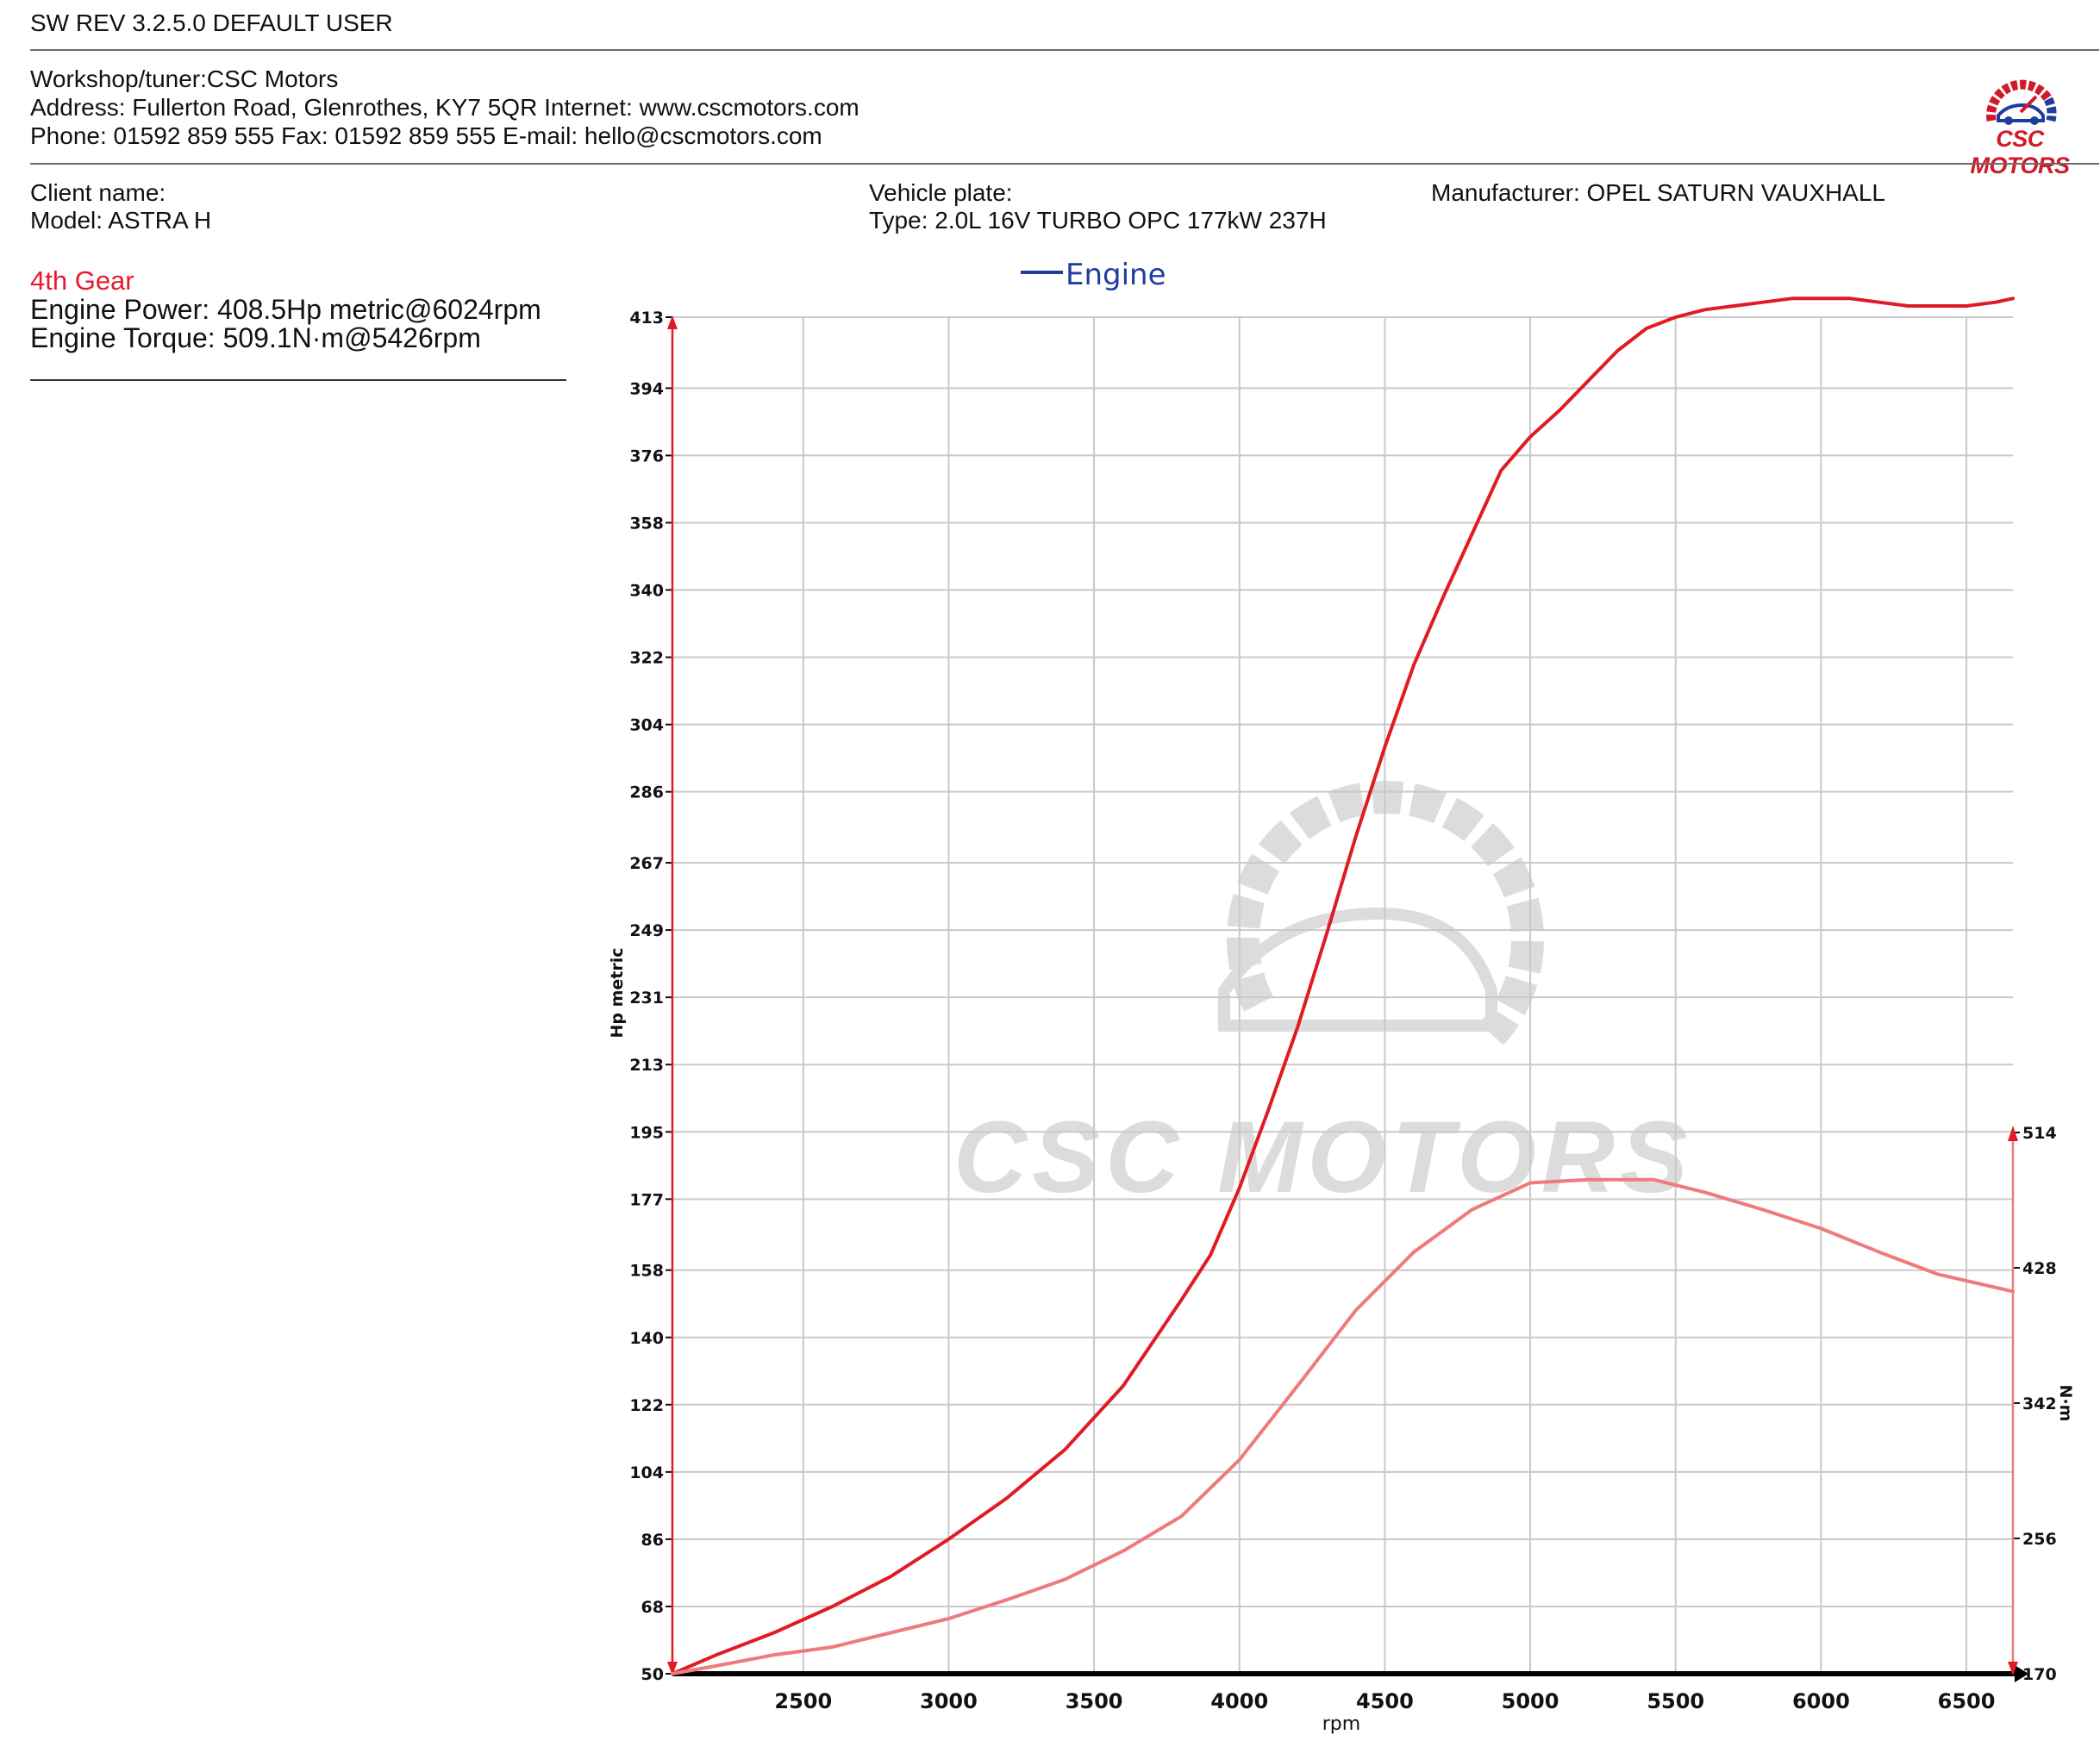 This screenshot has width=2100, height=1747. Describe the element at coordinates (646, 1132) in the screenshot. I see `y-tick-label-195: 195` at that location.